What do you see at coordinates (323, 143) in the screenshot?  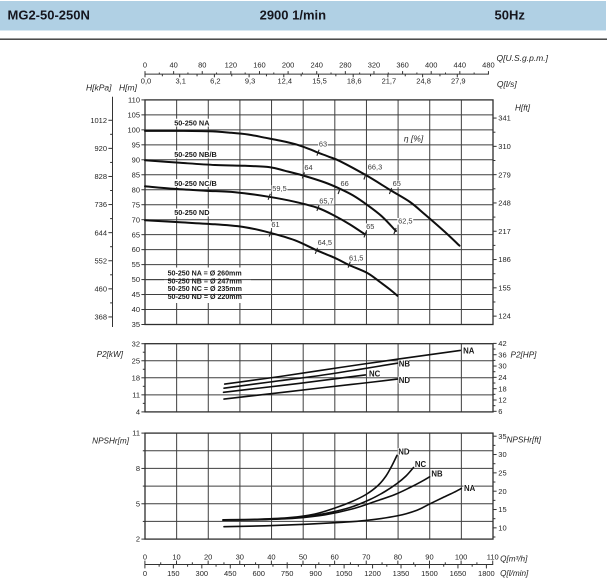 I see `svg-text: 63` at bounding box center [323, 143].